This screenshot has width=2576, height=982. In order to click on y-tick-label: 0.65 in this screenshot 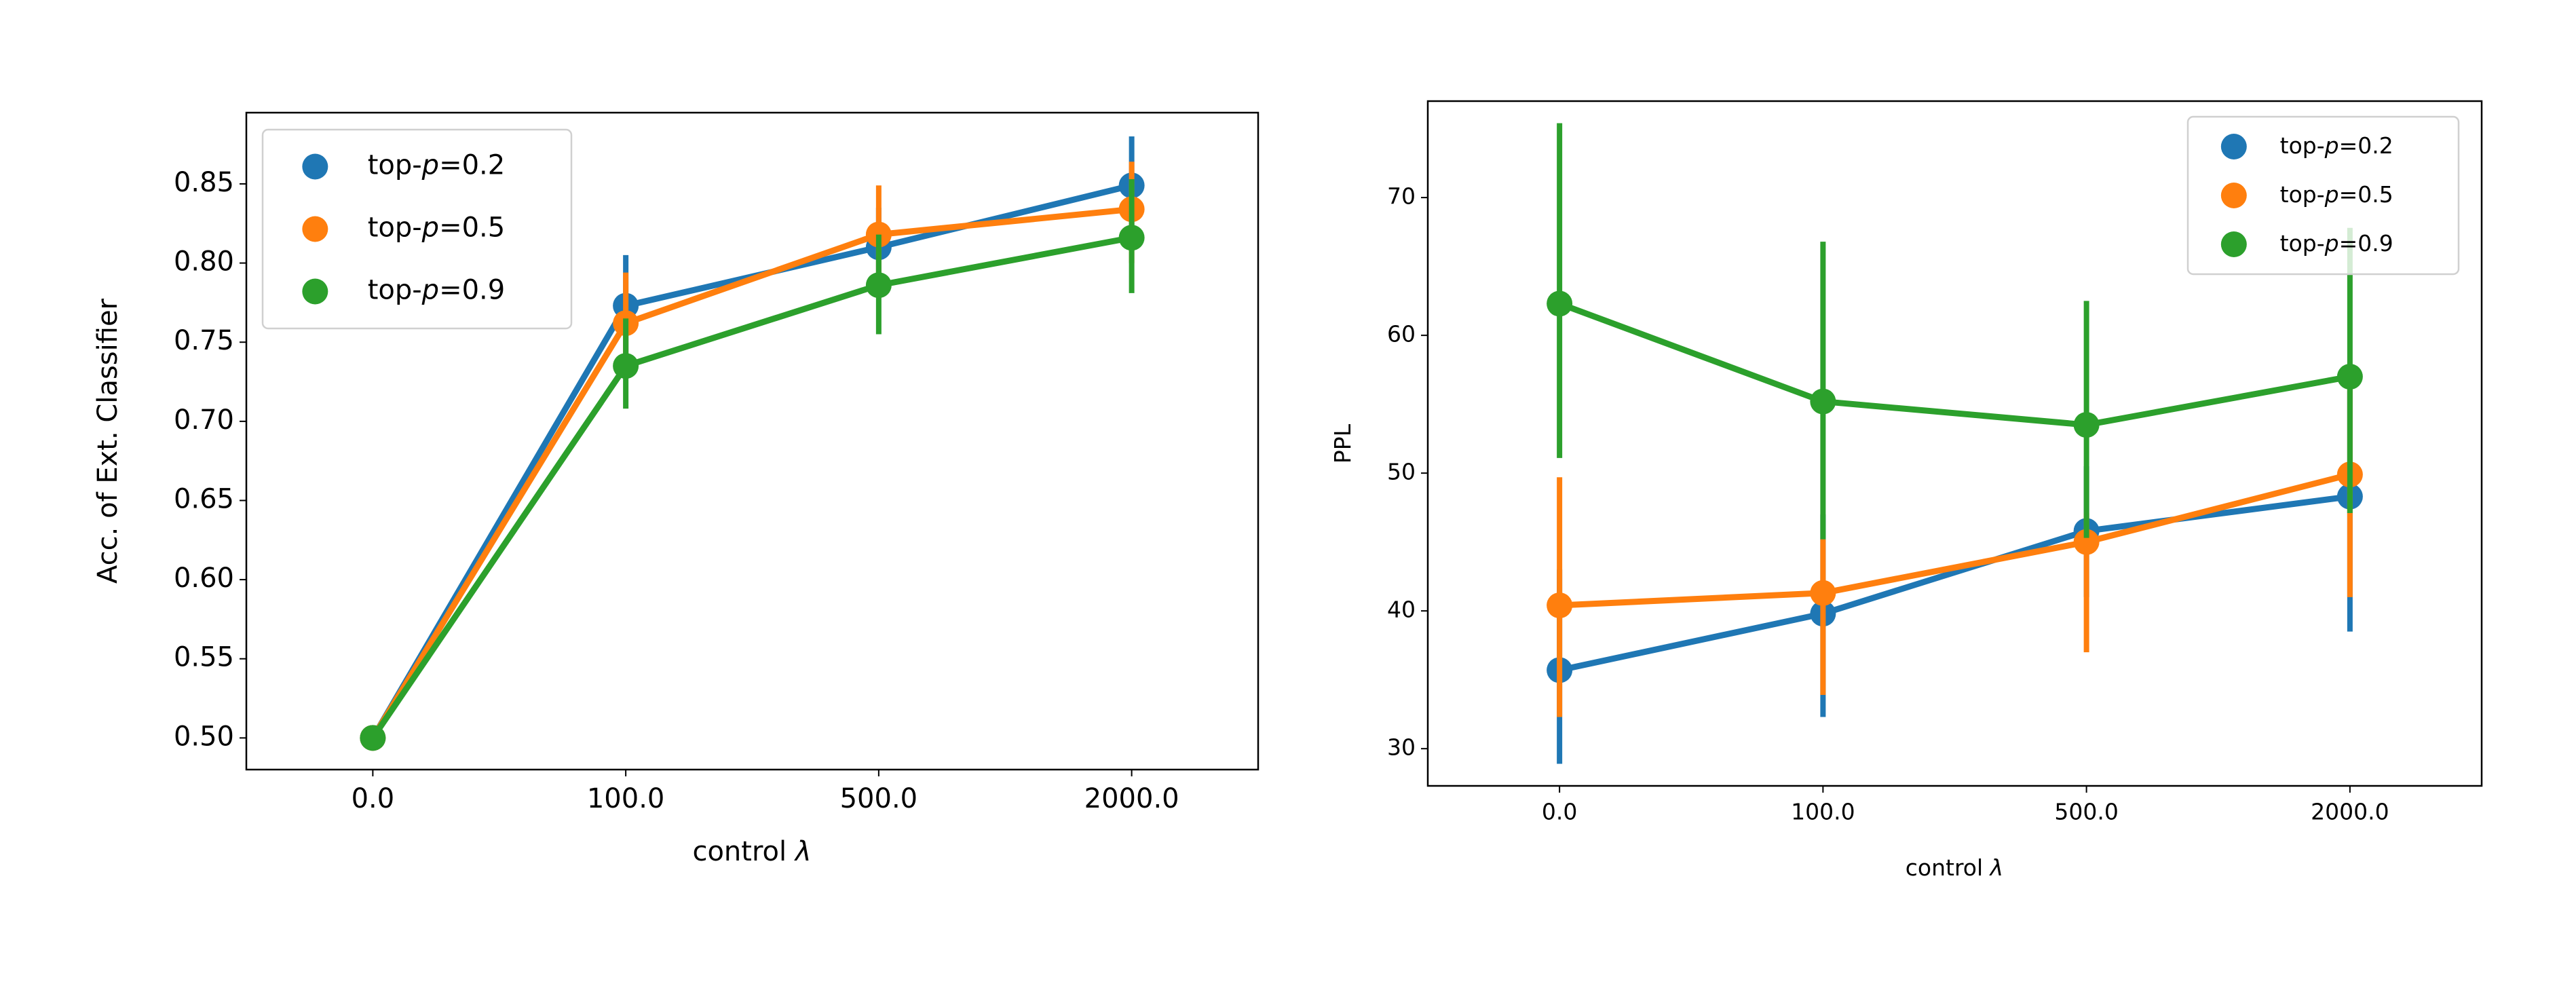, I will do `click(204, 498)`.